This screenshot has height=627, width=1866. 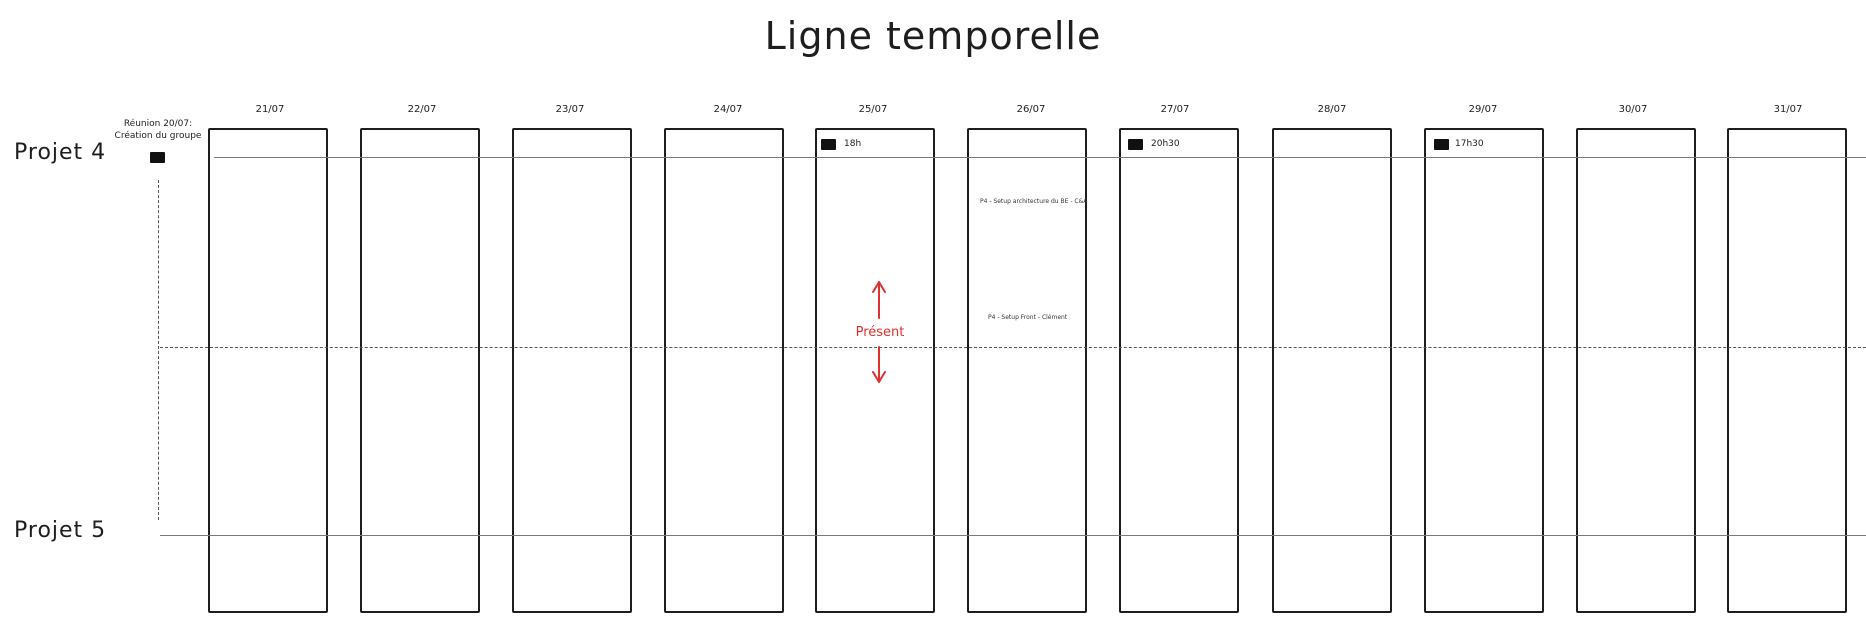 I want to click on start-note-line-2: Création du groupe, so click(x=158, y=136).